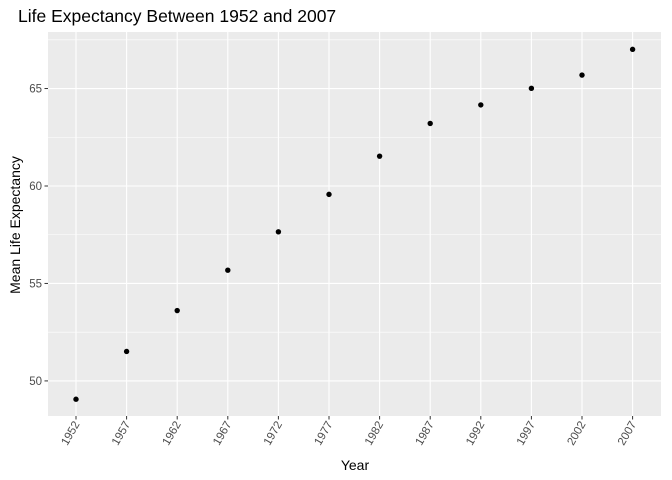 This screenshot has height=480, width=672. Describe the element at coordinates (632, 49) in the screenshot. I see `data-point-2007` at that location.